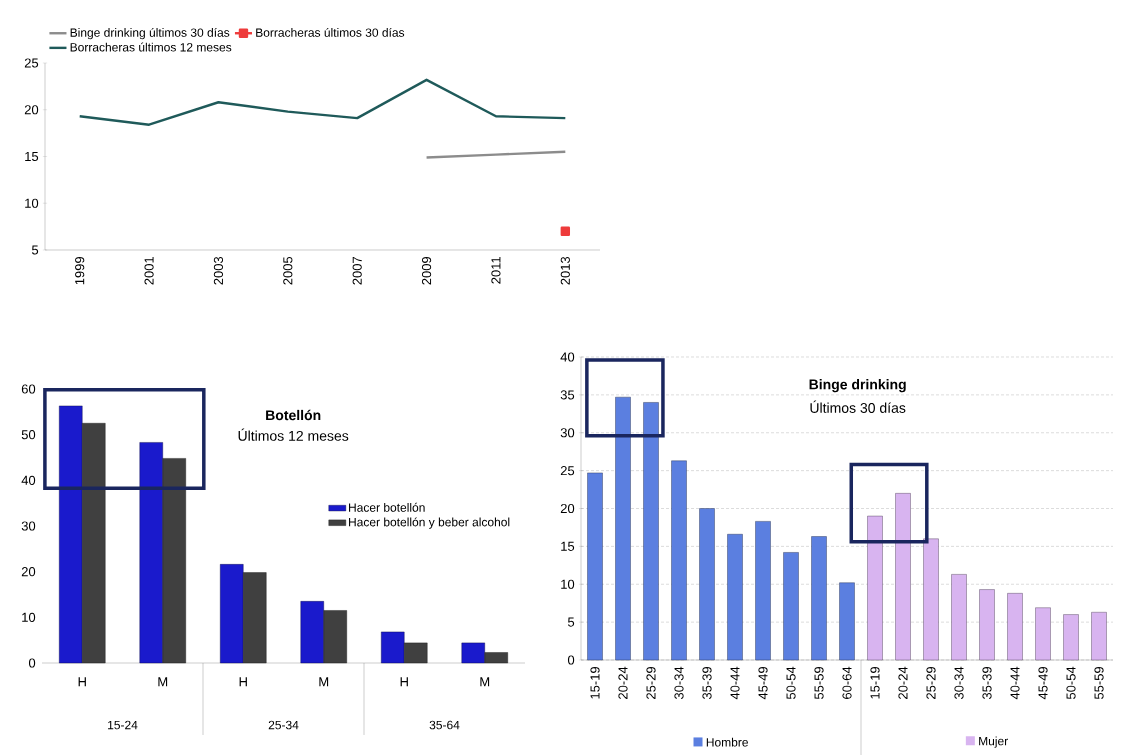  I want to click on legend-label: Hacer botellón, so click(387, 507).